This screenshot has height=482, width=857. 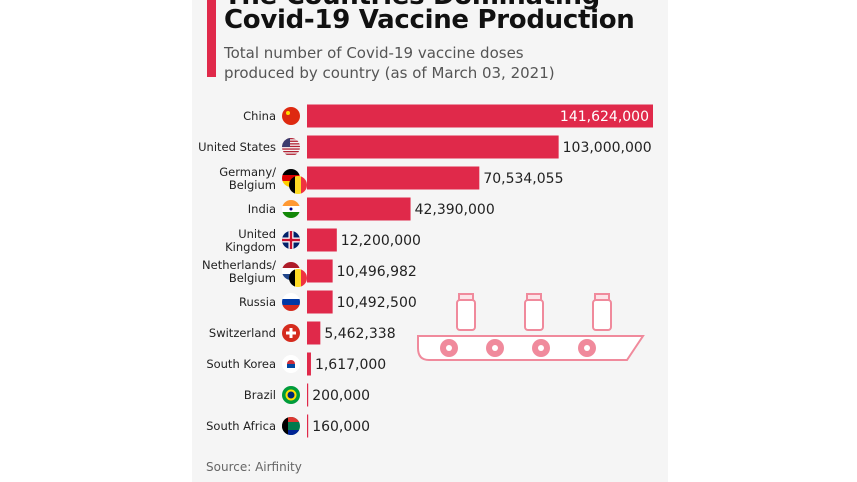 I want to click on uk-flag-icon, so click(x=291, y=240).